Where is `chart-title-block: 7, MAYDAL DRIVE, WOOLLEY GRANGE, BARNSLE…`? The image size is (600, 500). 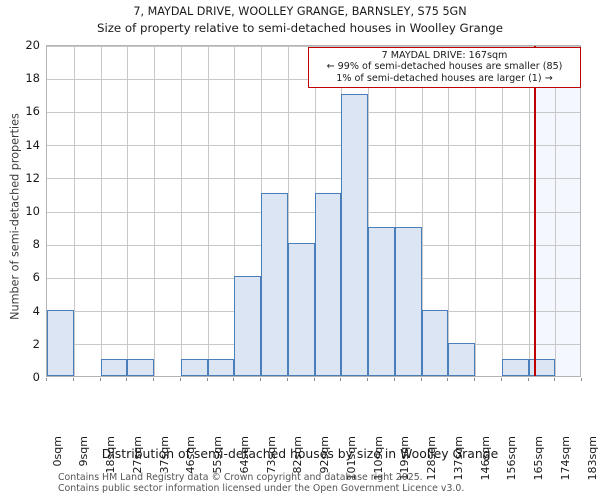 chart-title-block: 7, MAYDAL DRIVE, WOOLLEY GRANGE, BARNSLE… is located at coordinates (300, 20).